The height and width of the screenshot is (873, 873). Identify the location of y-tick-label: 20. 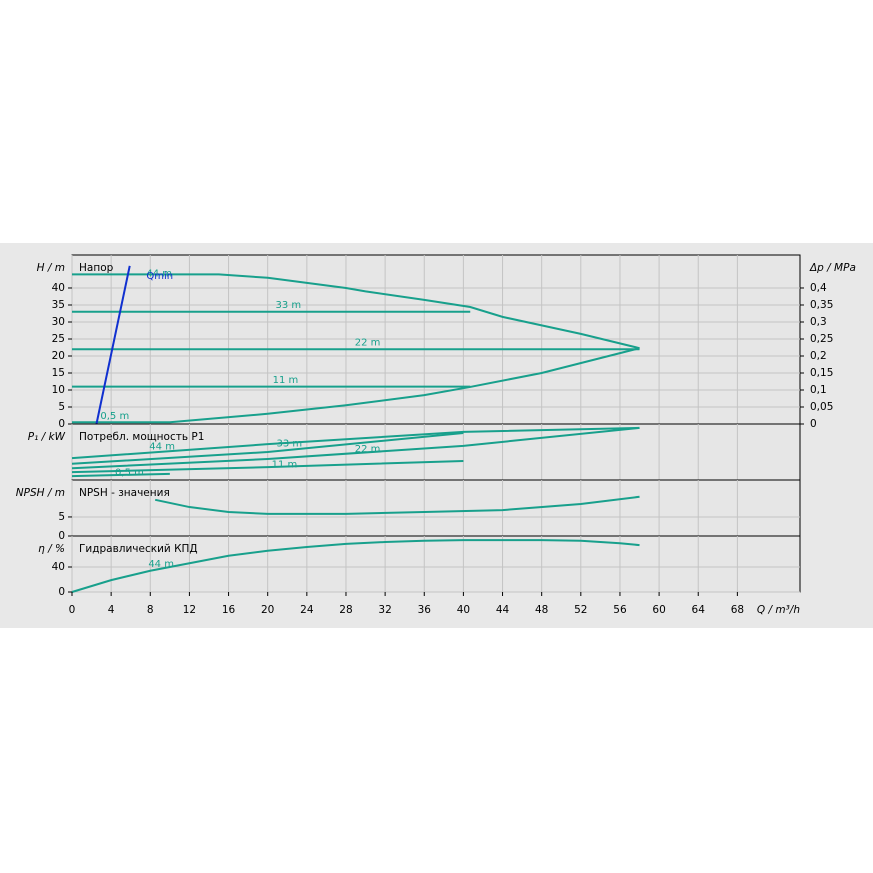
(58, 356).